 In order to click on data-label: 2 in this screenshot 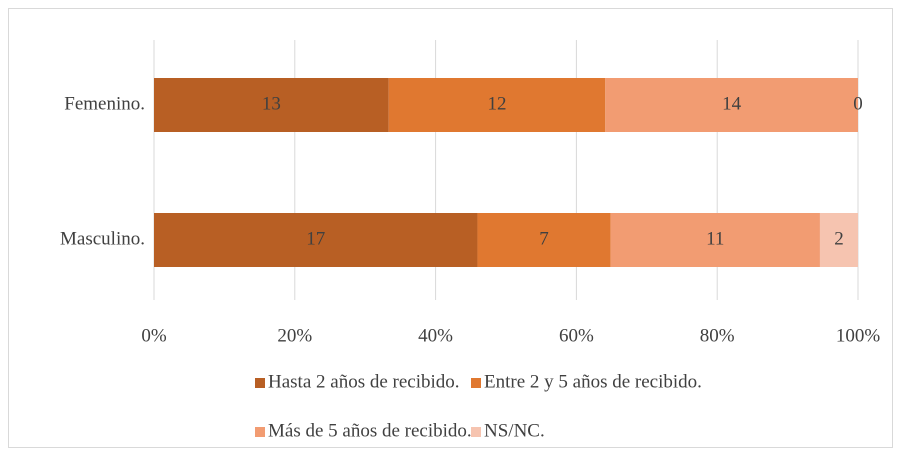, I will do `click(839, 238)`.